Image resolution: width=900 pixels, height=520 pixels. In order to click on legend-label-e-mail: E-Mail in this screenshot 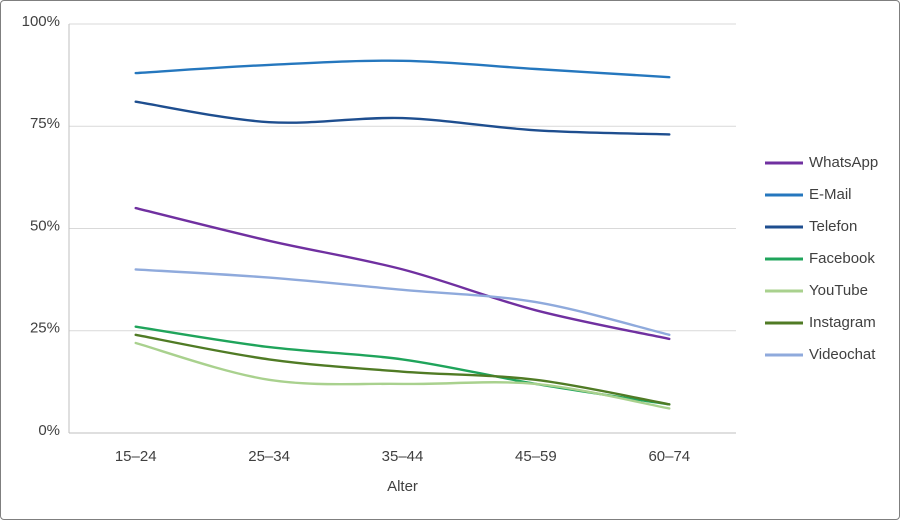, I will do `click(830, 194)`.